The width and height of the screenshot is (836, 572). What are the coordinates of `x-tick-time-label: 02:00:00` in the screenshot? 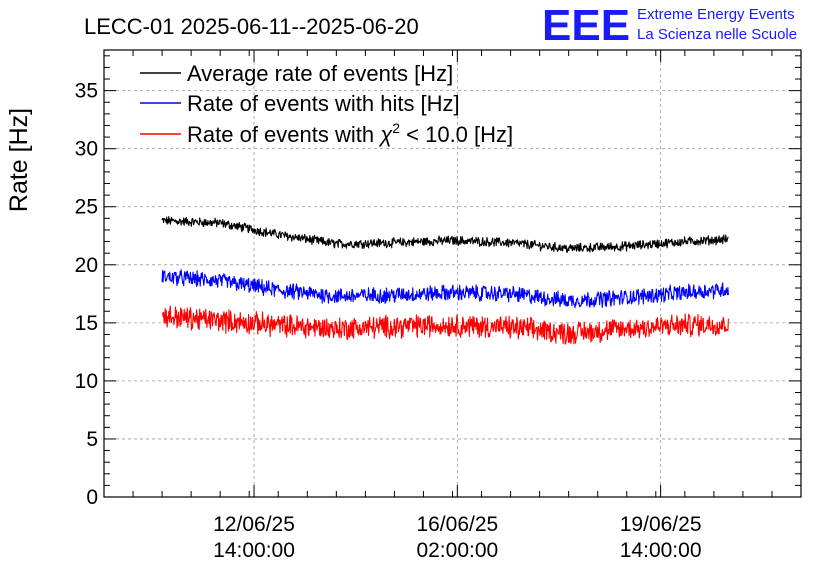 It's located at (457, 550).